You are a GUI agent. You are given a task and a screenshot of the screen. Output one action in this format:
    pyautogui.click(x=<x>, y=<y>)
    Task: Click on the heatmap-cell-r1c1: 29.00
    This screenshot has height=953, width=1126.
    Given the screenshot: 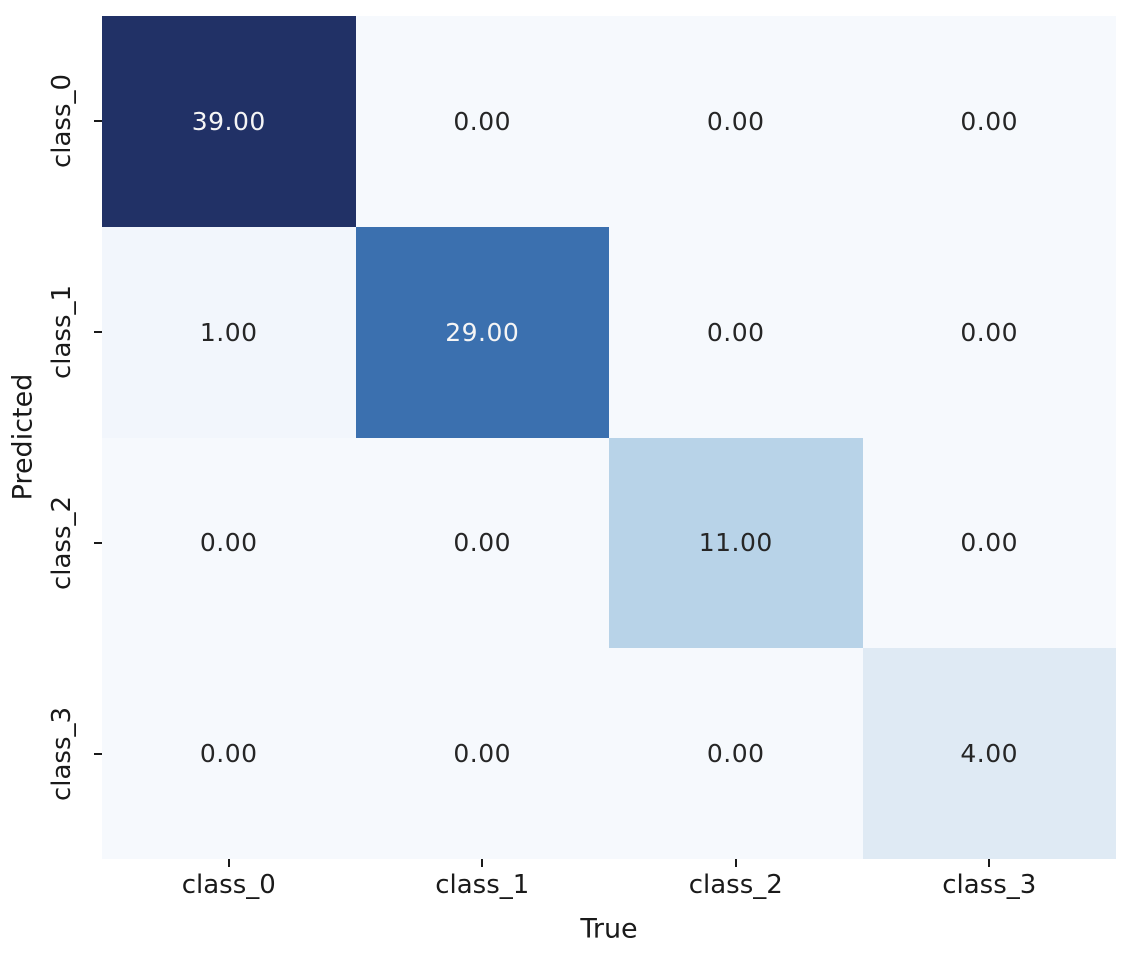 What is the action you would take?
    pyautogui.click(x=482, y=332)
    